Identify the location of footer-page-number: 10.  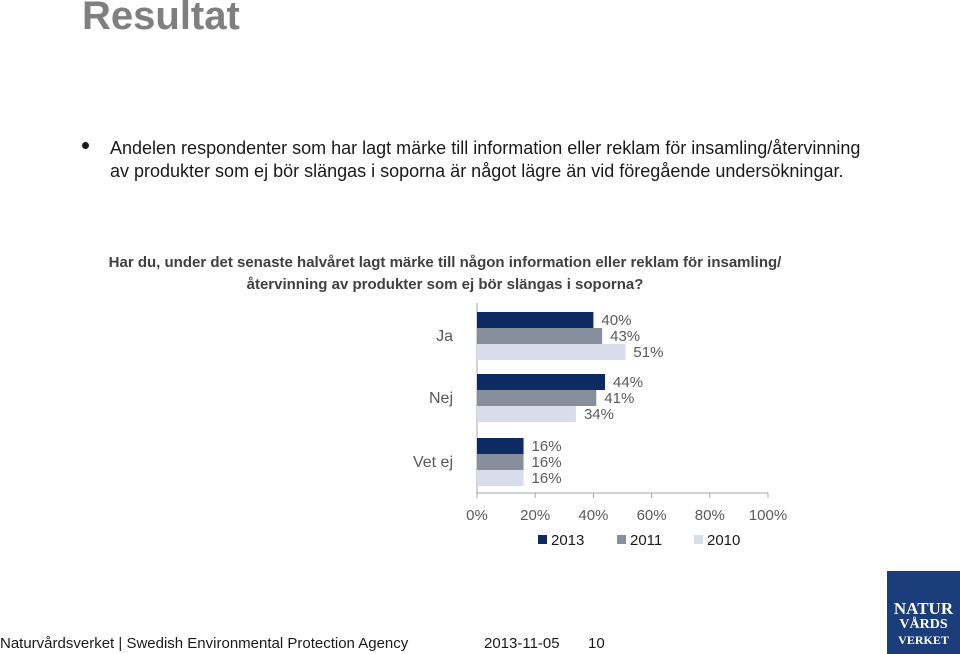
(596, 643).